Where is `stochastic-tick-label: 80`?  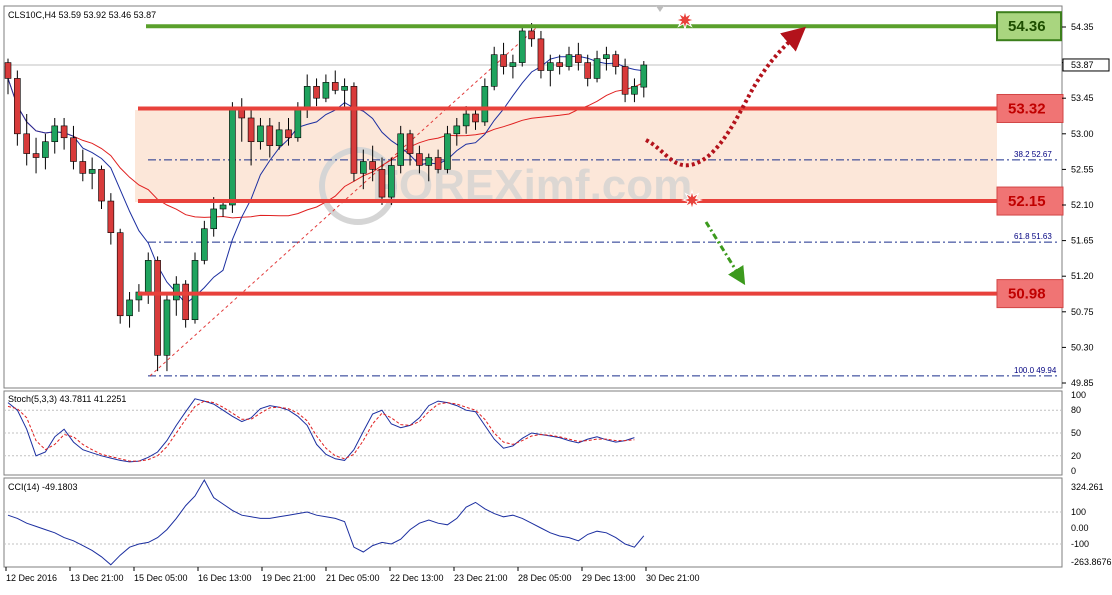 stochastic-tick-label: 80 is located at coordinates (1076, 410).